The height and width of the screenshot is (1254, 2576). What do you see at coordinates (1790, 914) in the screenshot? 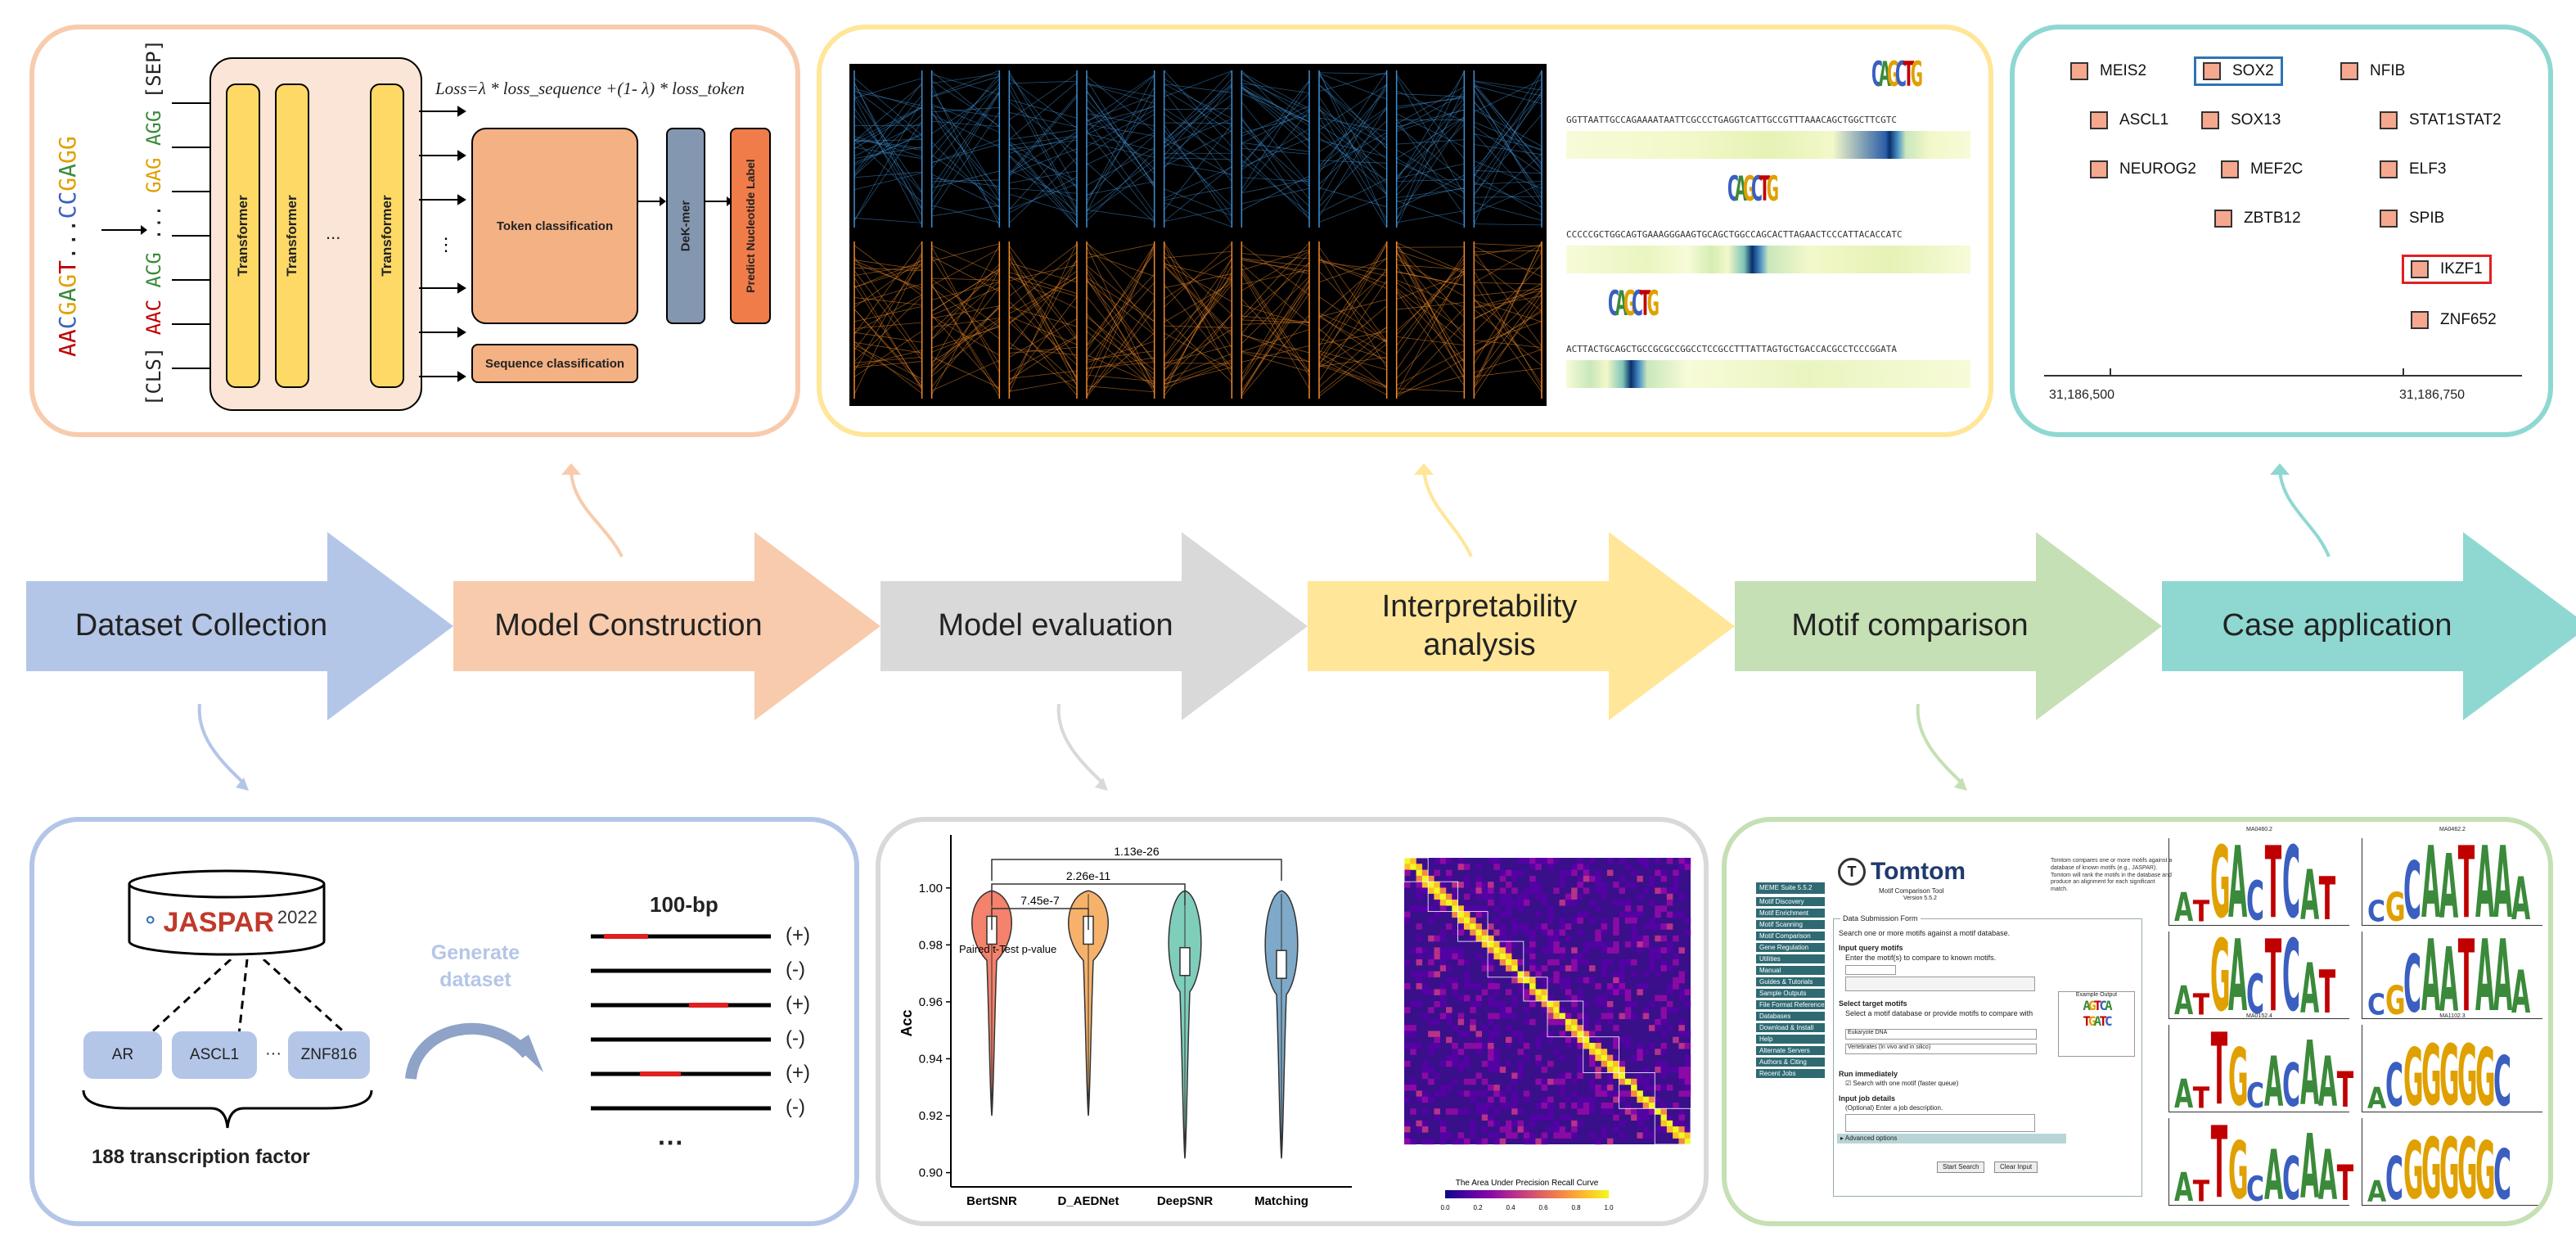
I see `tomtom-nav-item: Motif Enrichment` at bounding box center [1790, 914].